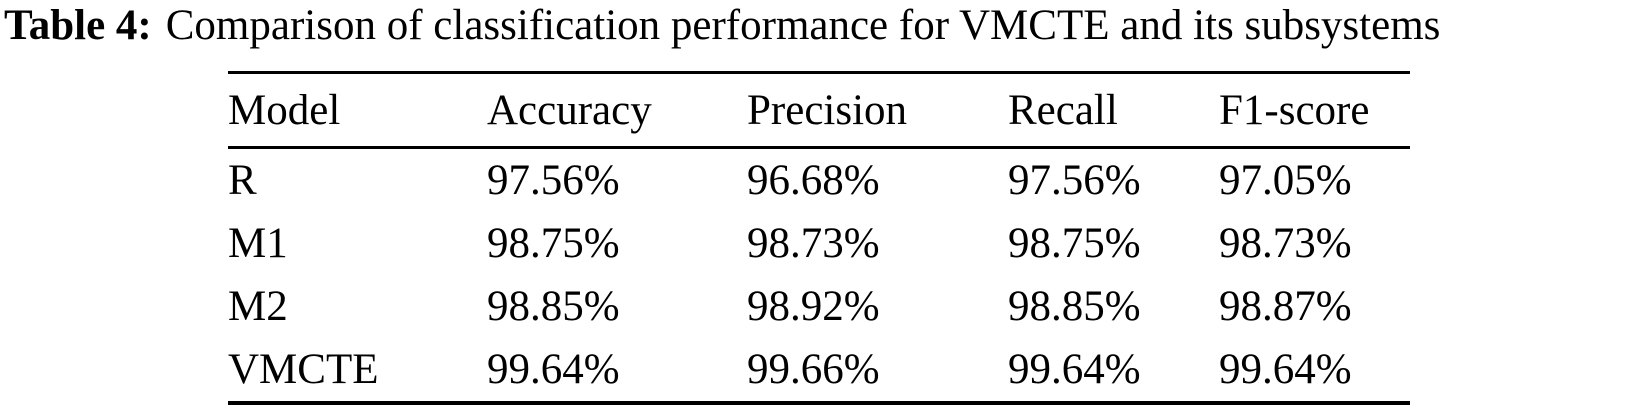 The image size is (1625, 412). I want to click on table-row: M2 98.85% 98.92% 98.85% 98.87%, so click(819, 306).